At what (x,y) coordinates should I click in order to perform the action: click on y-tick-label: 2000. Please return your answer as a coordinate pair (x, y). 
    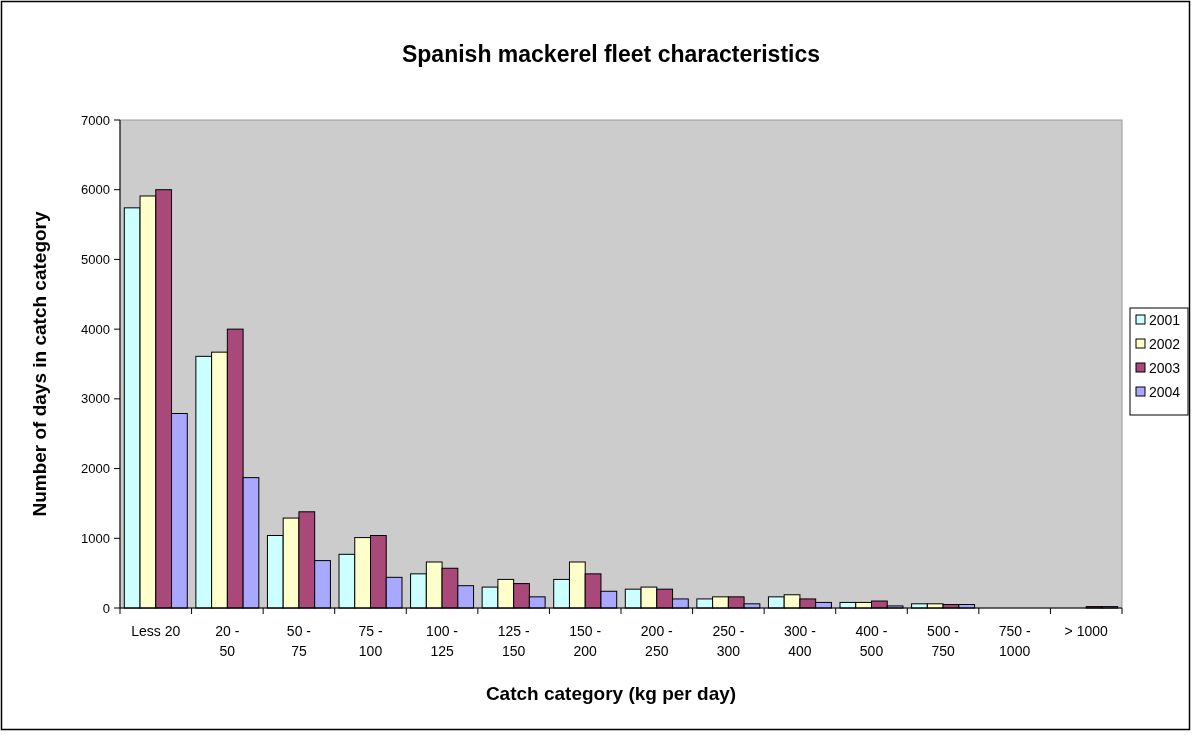
    Looking at the image, I should click on (95, 469).